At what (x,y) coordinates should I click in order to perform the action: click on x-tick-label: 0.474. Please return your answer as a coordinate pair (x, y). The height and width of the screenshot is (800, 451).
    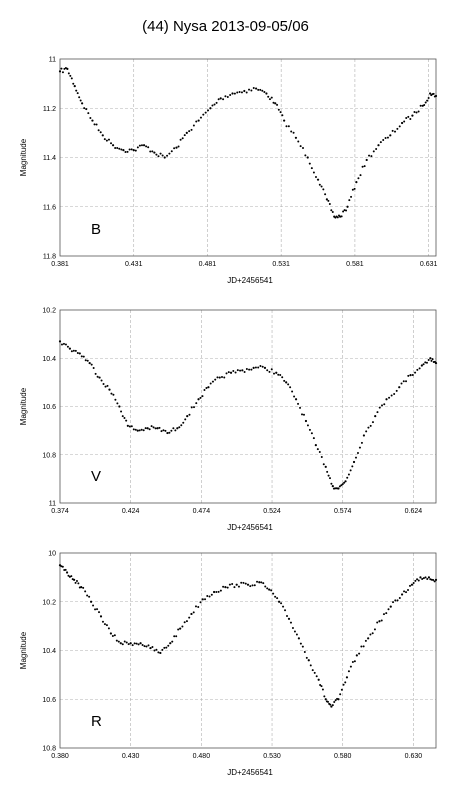
    Looking at the image, I should click on (202, 511).